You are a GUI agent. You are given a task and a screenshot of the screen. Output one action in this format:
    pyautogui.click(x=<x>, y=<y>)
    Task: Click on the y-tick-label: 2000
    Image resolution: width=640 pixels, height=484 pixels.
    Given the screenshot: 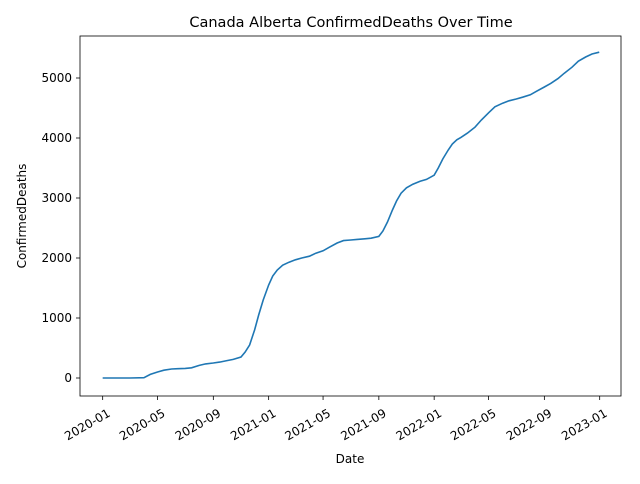 What is the action you would take?
    pyautogui.click(x=56, y=258)
    